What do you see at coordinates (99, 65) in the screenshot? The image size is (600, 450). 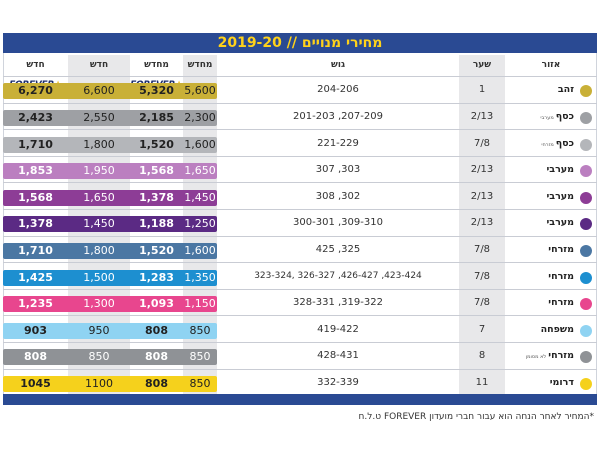 I see `header-new: חדש` at bounding box center [99, 65].